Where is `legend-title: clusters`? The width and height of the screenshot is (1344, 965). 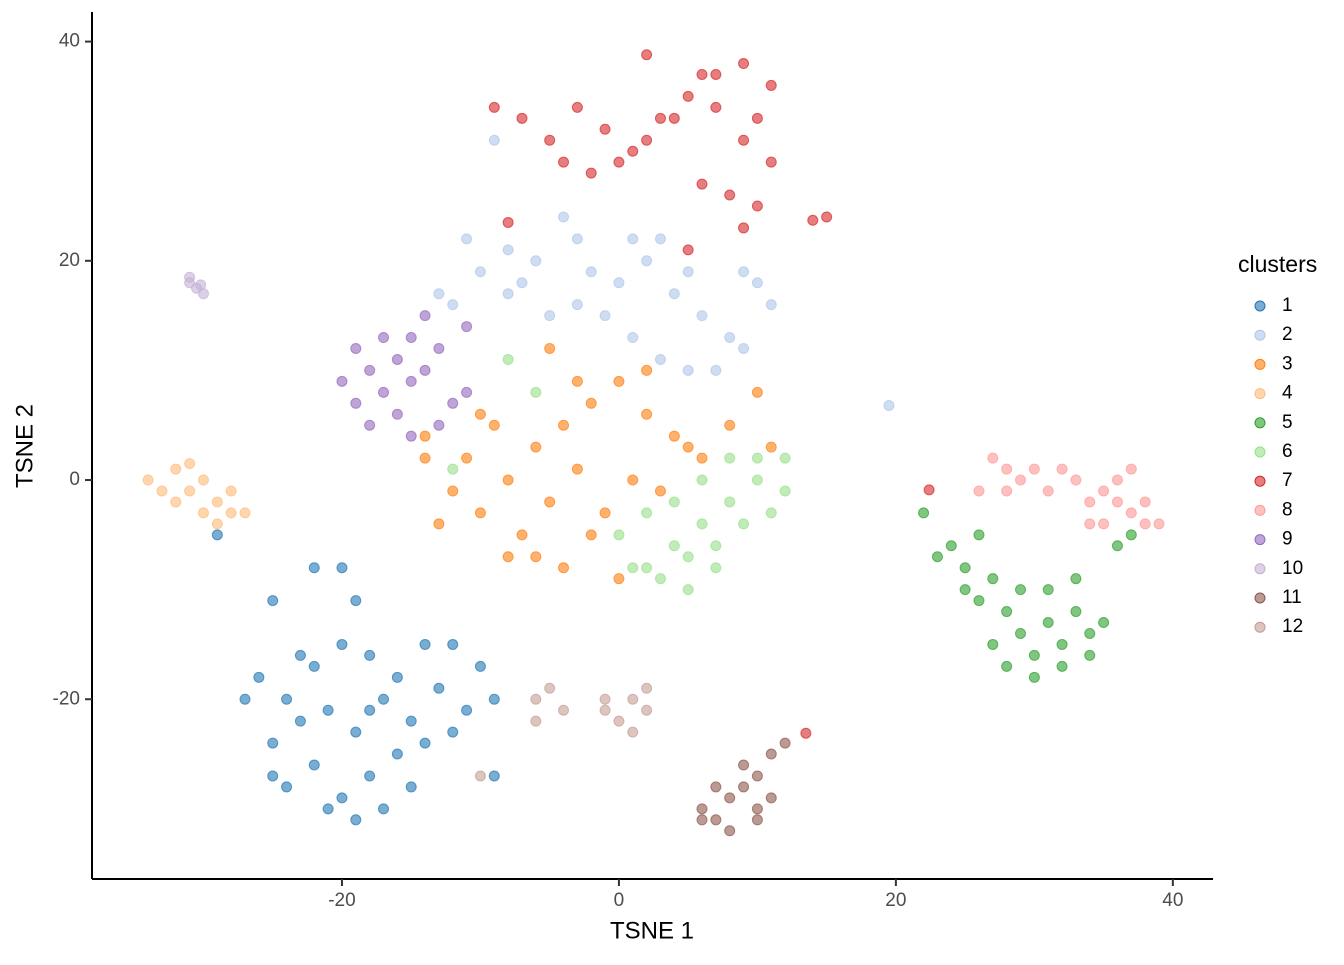
legend-title: clusters is located at coordinates (1277, 264).